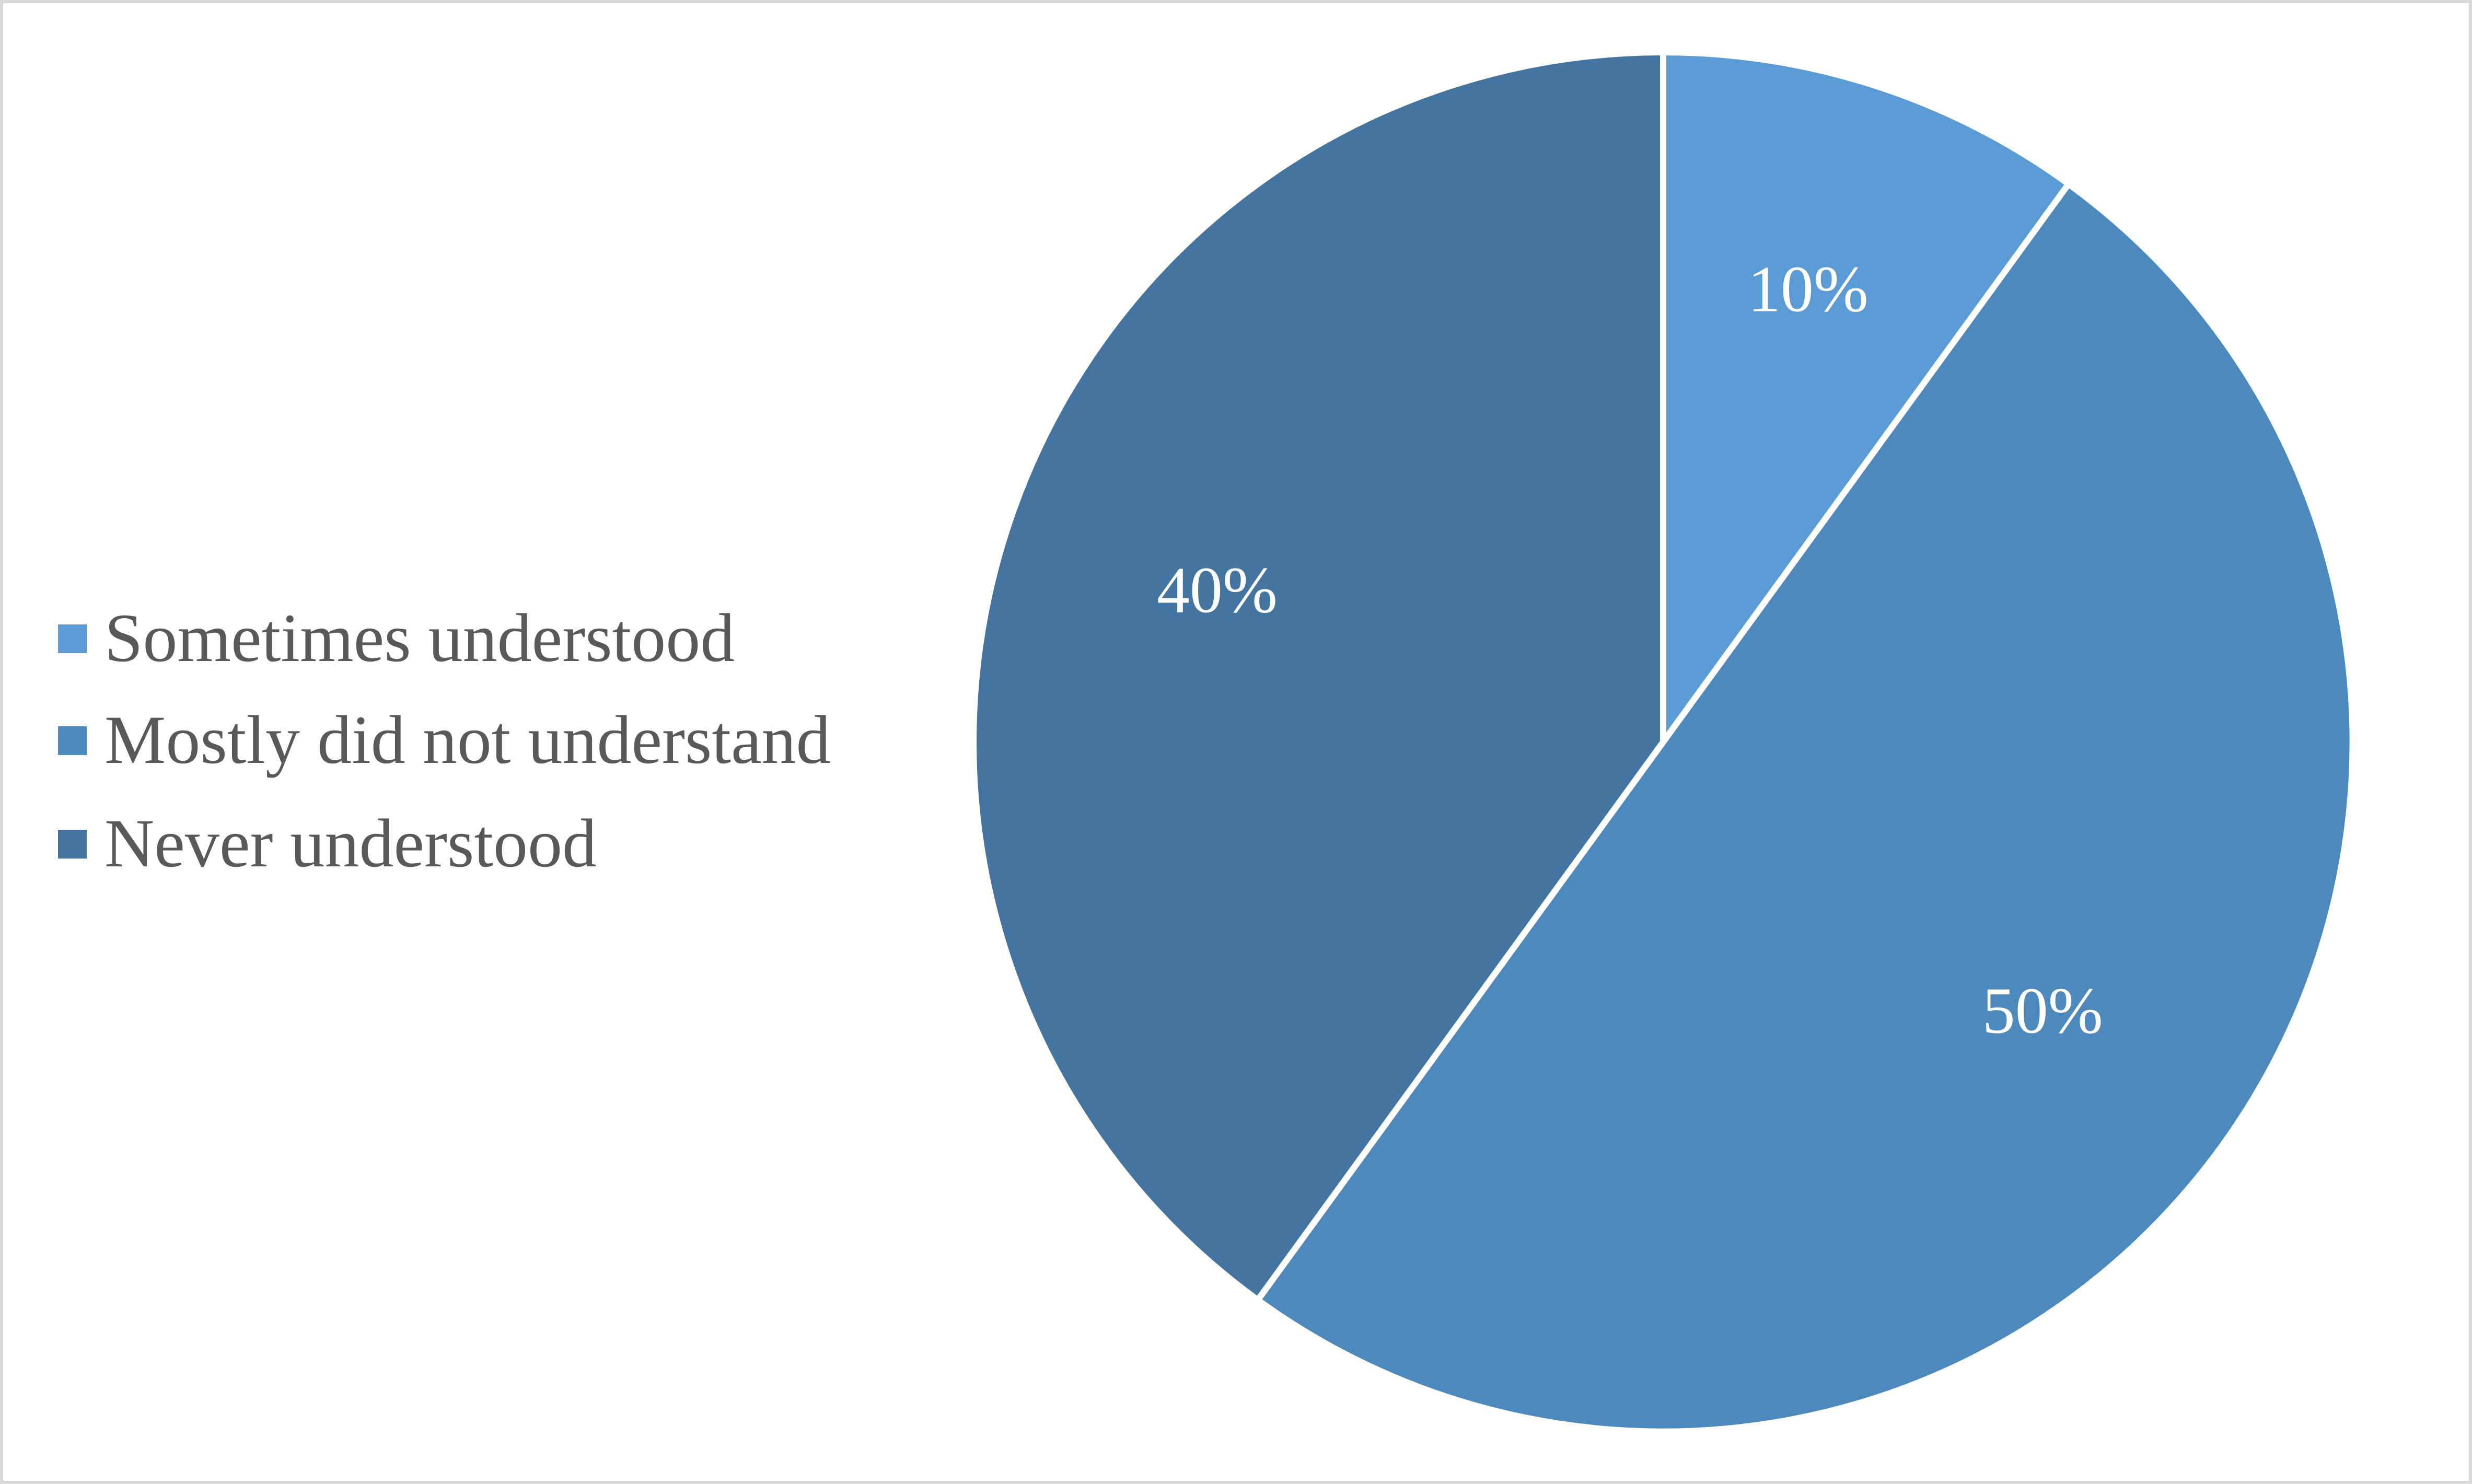 Image resolution: width=2472 pixels, height=1484 pixels. I want to click on legend-label-mostly-did-not-understand: Mostly did not understand, so click(468, 739).